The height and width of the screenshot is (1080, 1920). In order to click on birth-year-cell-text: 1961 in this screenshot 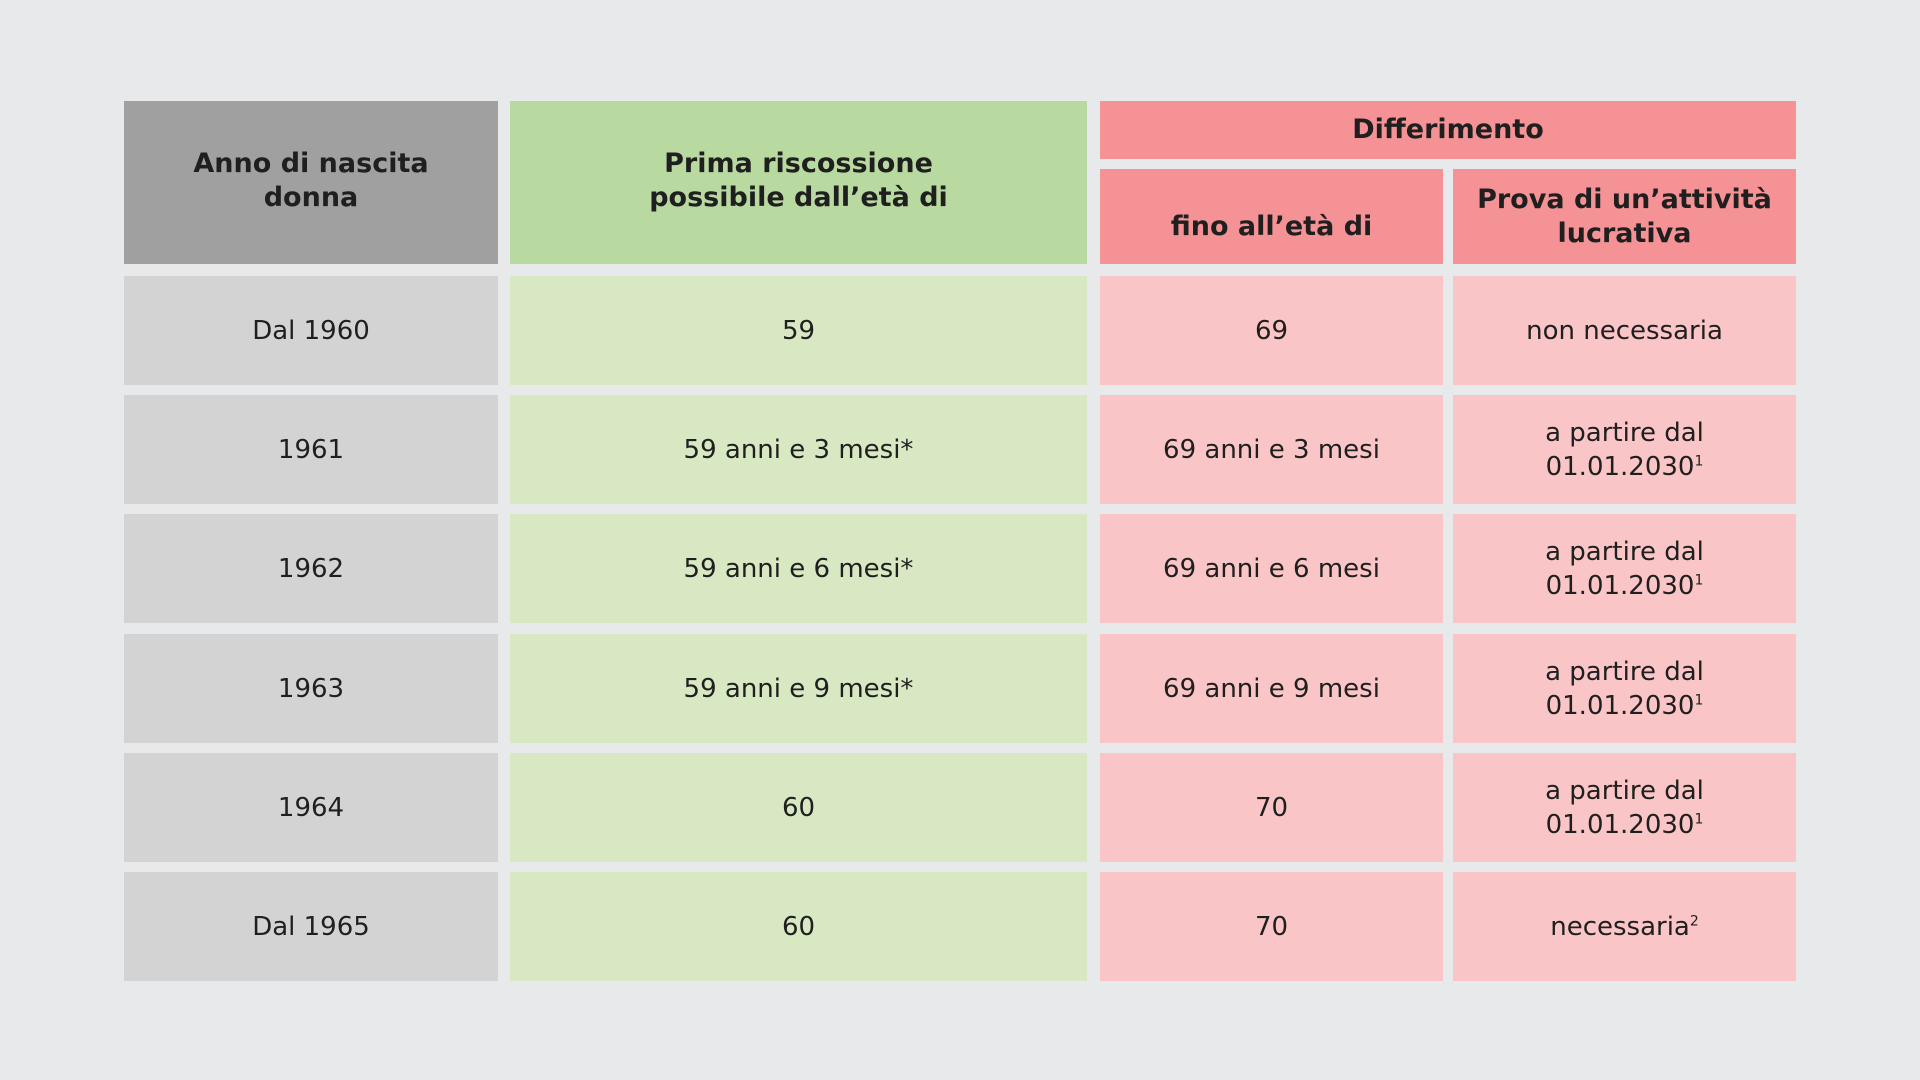, I will do `click(311, 449)`.